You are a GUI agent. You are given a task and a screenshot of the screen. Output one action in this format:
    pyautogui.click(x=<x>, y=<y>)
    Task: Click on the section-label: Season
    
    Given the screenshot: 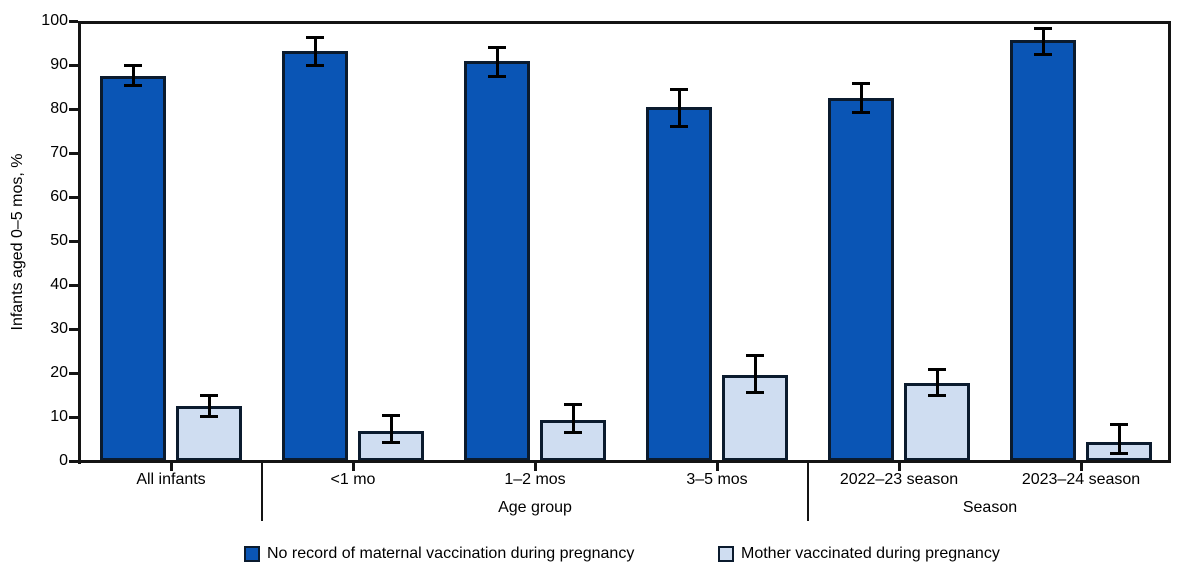 What is the action you would take?
    pyautogui.click(x=990, y=507)
    